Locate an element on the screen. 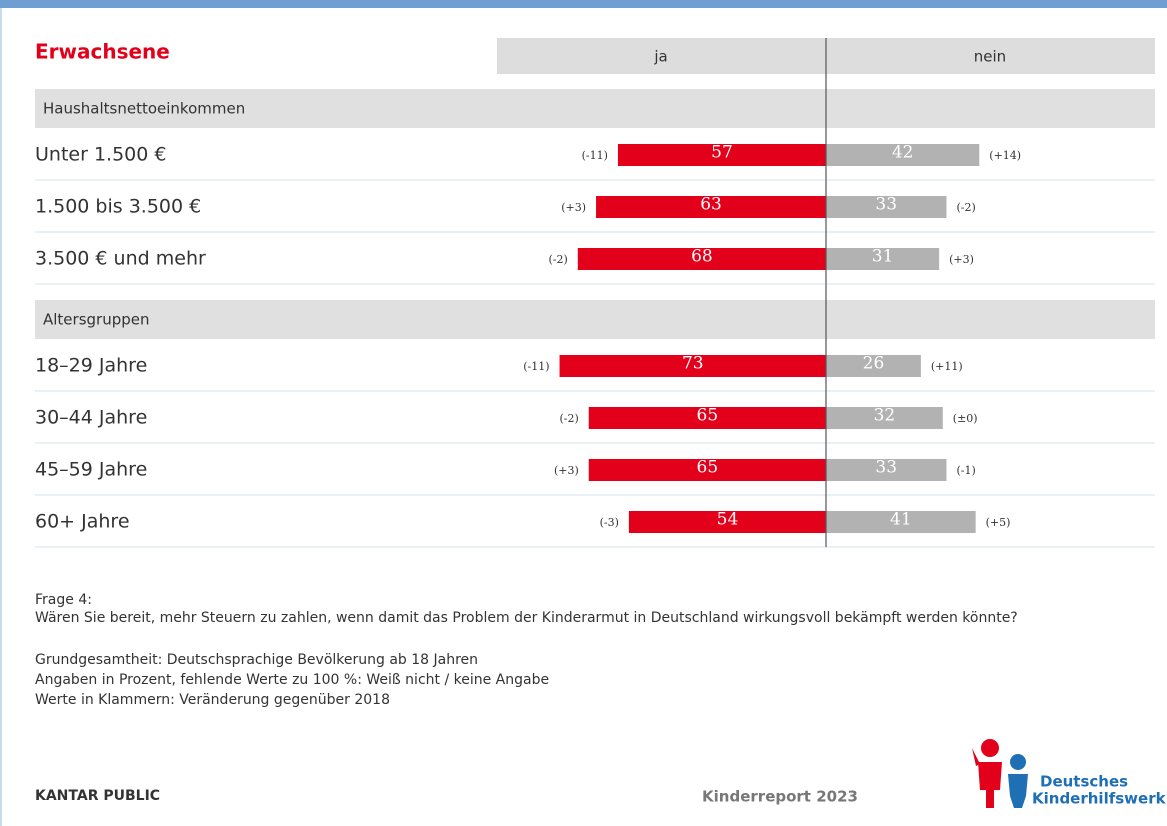 Image resolution: width=1167 pixels, height=826 pixels. value-label: 31 is located at coordinates (883, 257).